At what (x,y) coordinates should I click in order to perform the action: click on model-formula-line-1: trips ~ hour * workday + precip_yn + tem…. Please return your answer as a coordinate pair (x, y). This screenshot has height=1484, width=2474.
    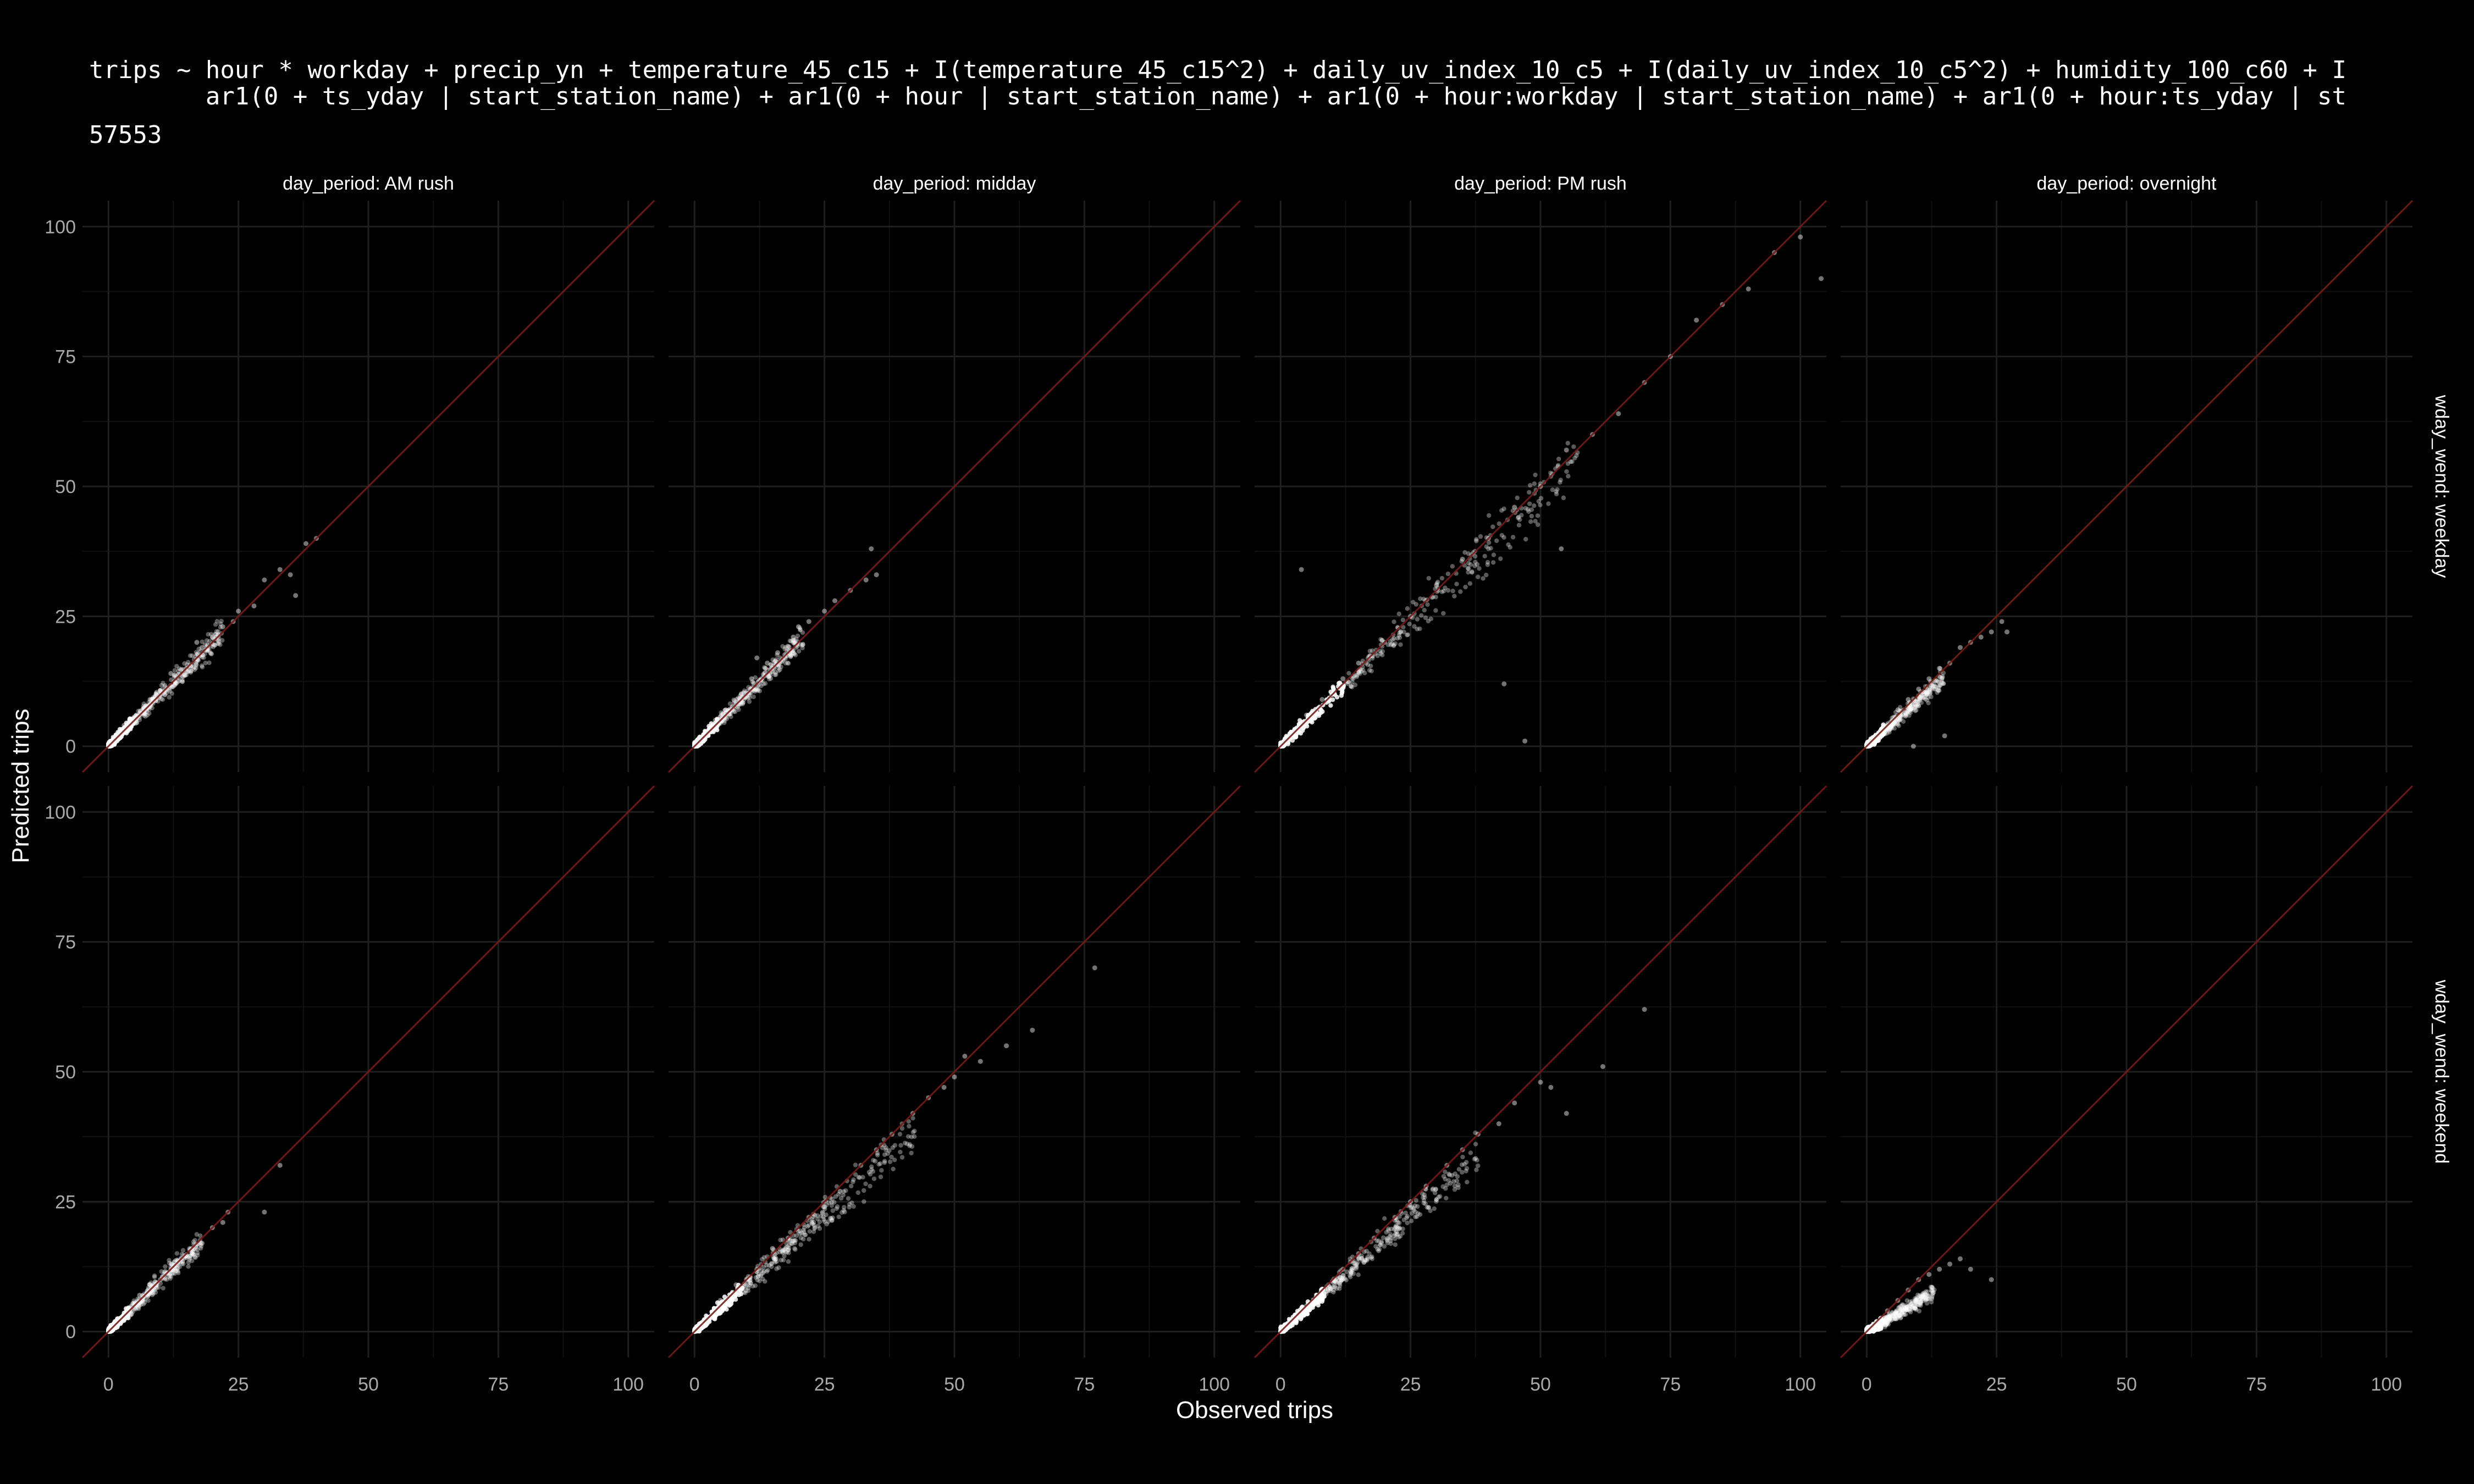
    Looking at the image, I should click on (1218, 70).